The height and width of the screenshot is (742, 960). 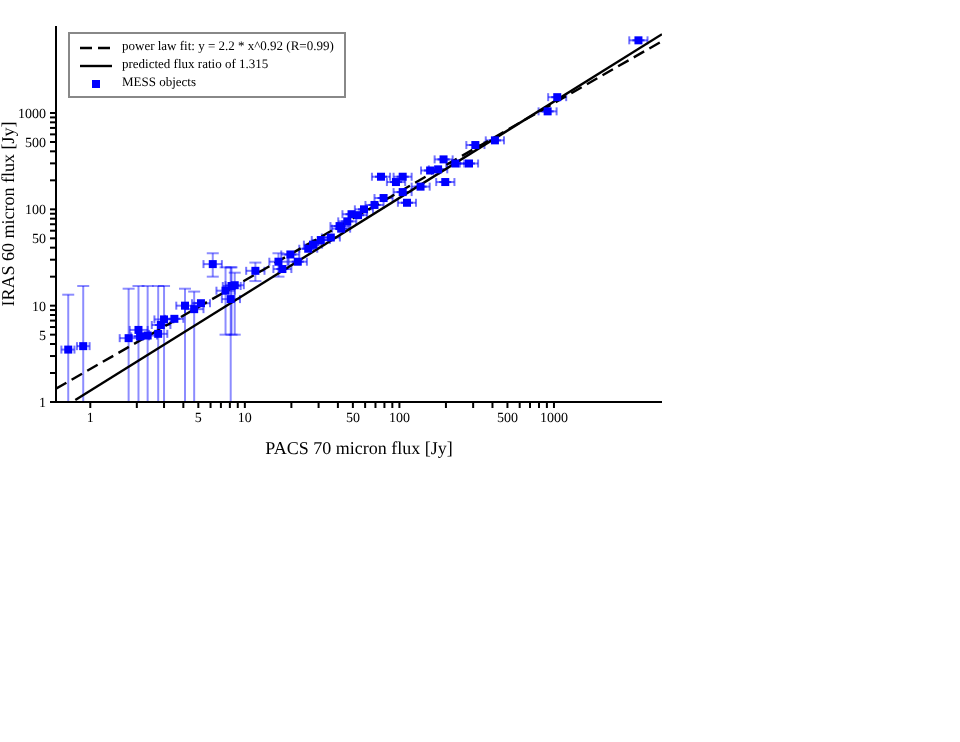 I want to click on y-axis-title: IRAS 60 micron flux [Jy], so click(x=9, y=214).